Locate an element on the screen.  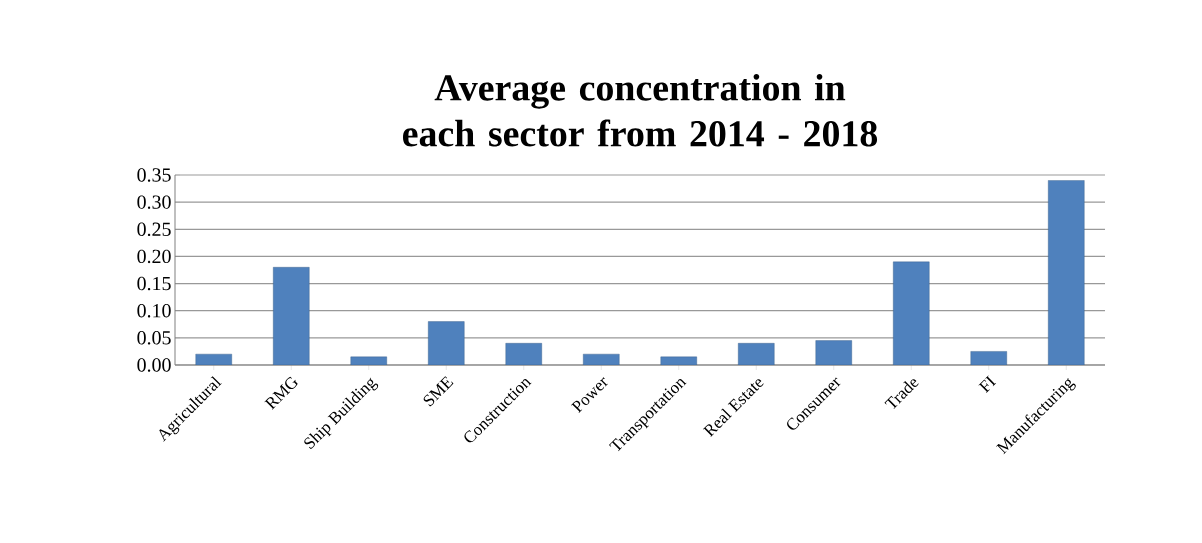
y-tick-label: 0.05 is located at coordinates (154, 338).